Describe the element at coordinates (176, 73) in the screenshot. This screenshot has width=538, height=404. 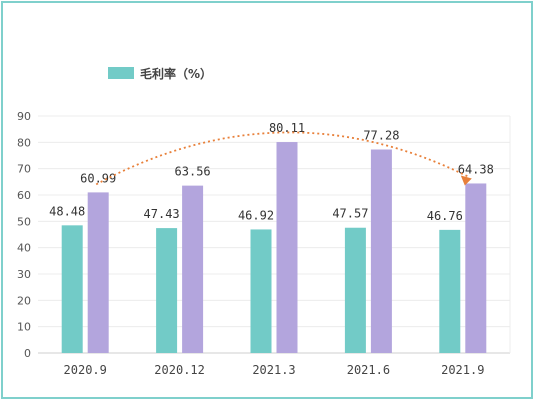
I see `legend-label: 毛利率（%）` at that location.